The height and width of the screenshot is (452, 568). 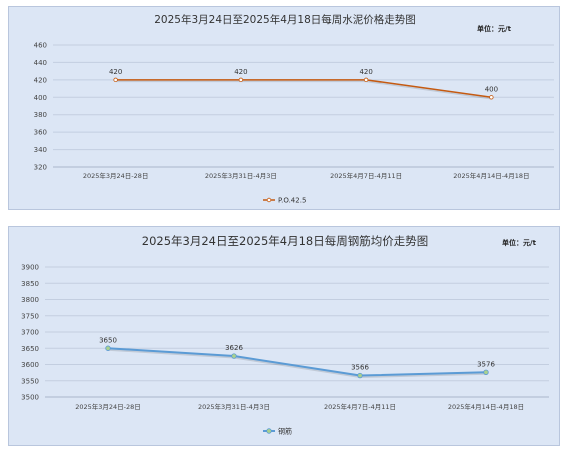 I want to click on rebar-y-tick-label: 3700, so click(x=30, y=333).